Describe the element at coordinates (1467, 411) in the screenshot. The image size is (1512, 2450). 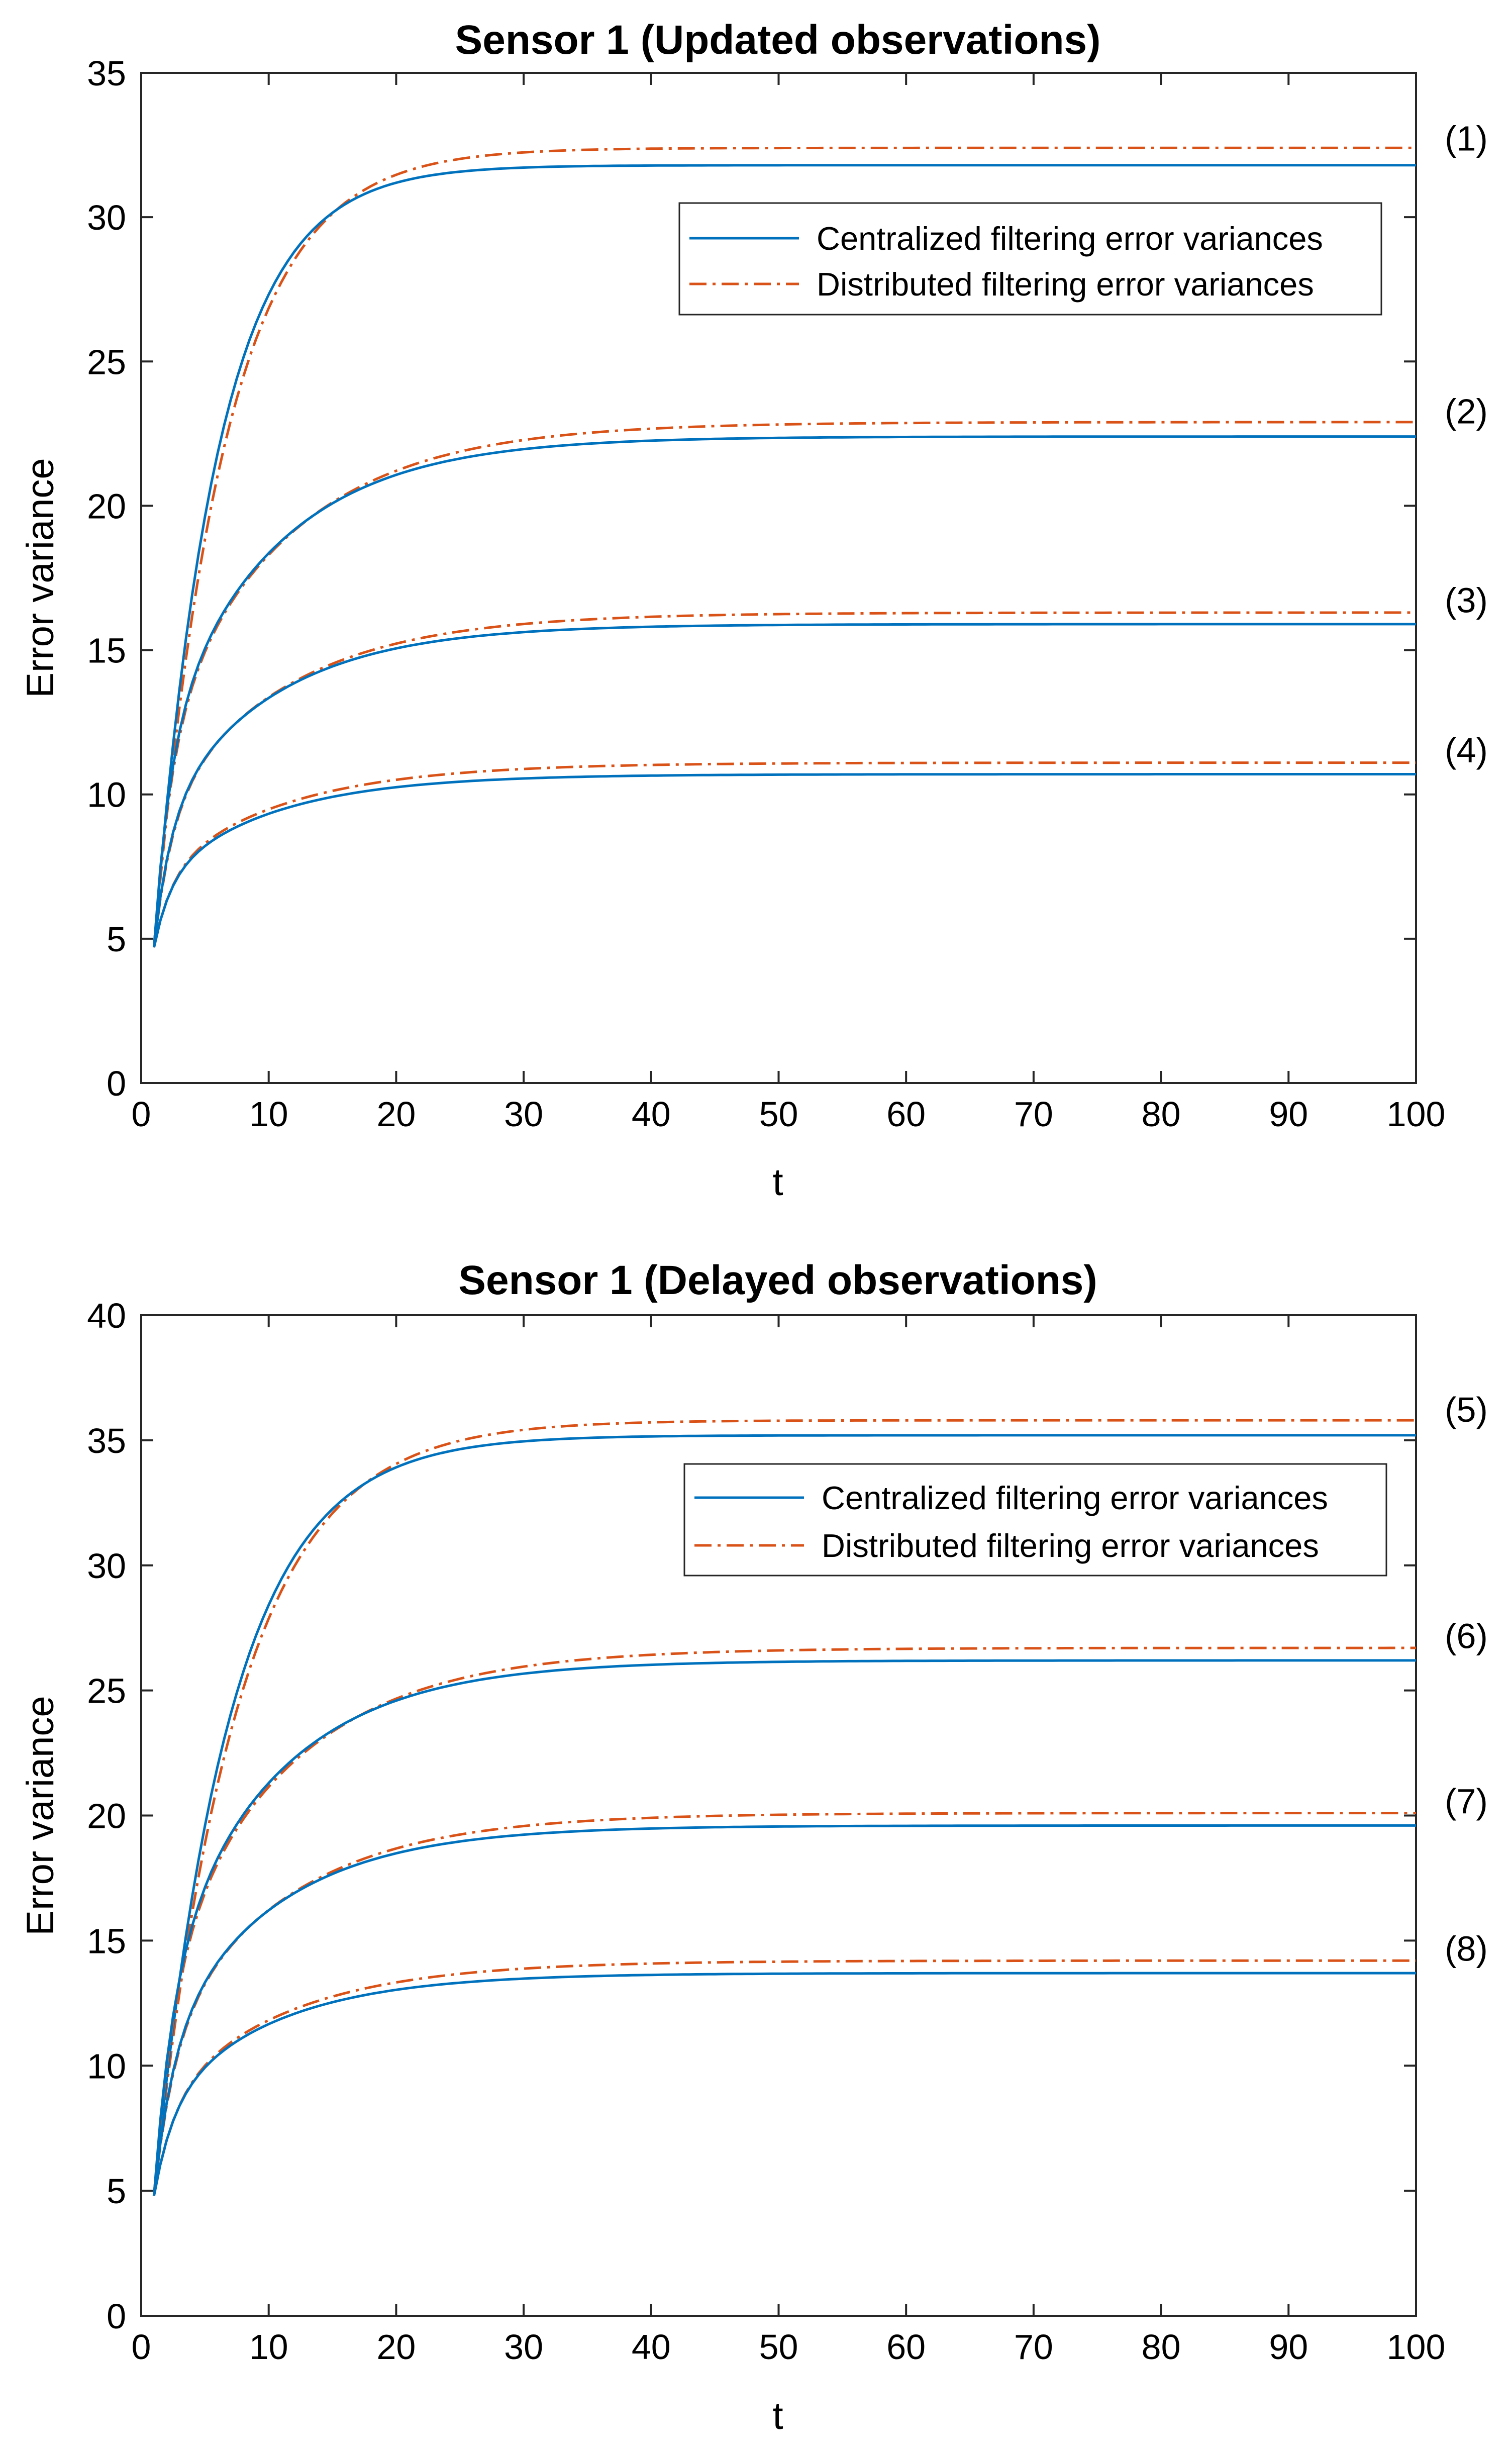
I see `curve-id-label: (2)` at that location.